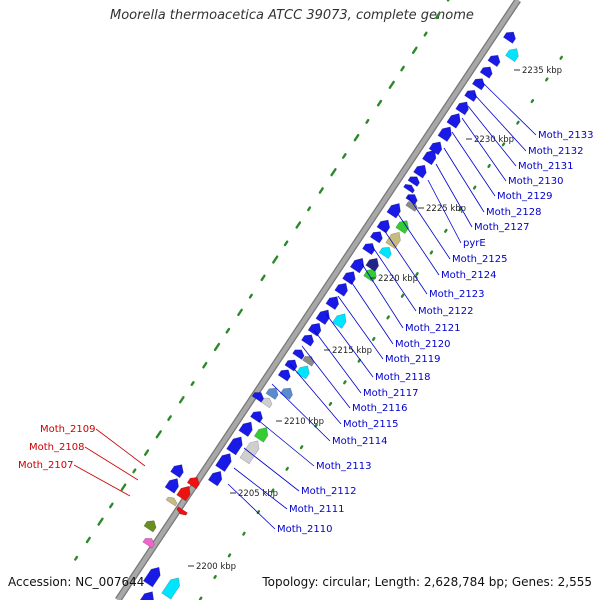 The height and width of the screenshot is (600, 600). I want to click on kbp-tick-label: 2215 kbp, so click(352, 351).